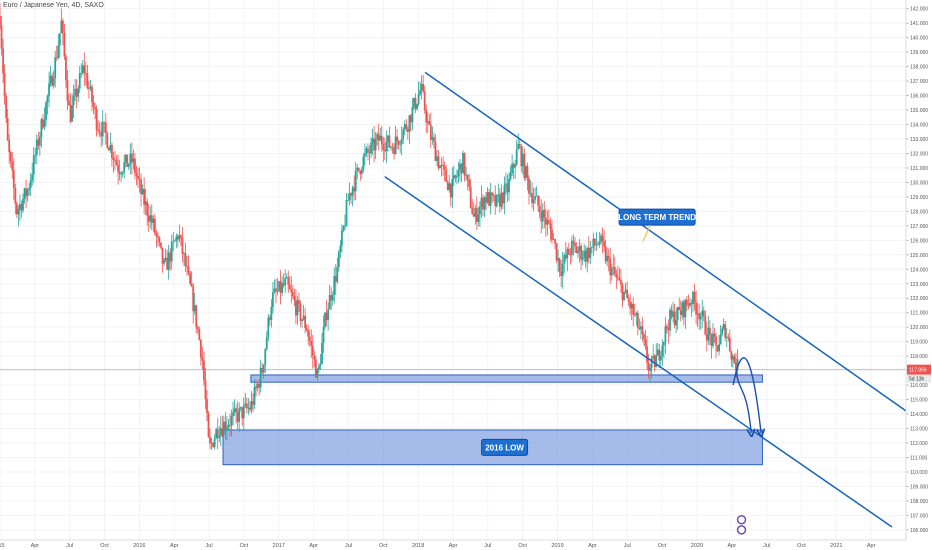 The width and height of the screenshot is (932, 550). I want to click on last-price-countdown: 5d 13h, so click(917, 380).